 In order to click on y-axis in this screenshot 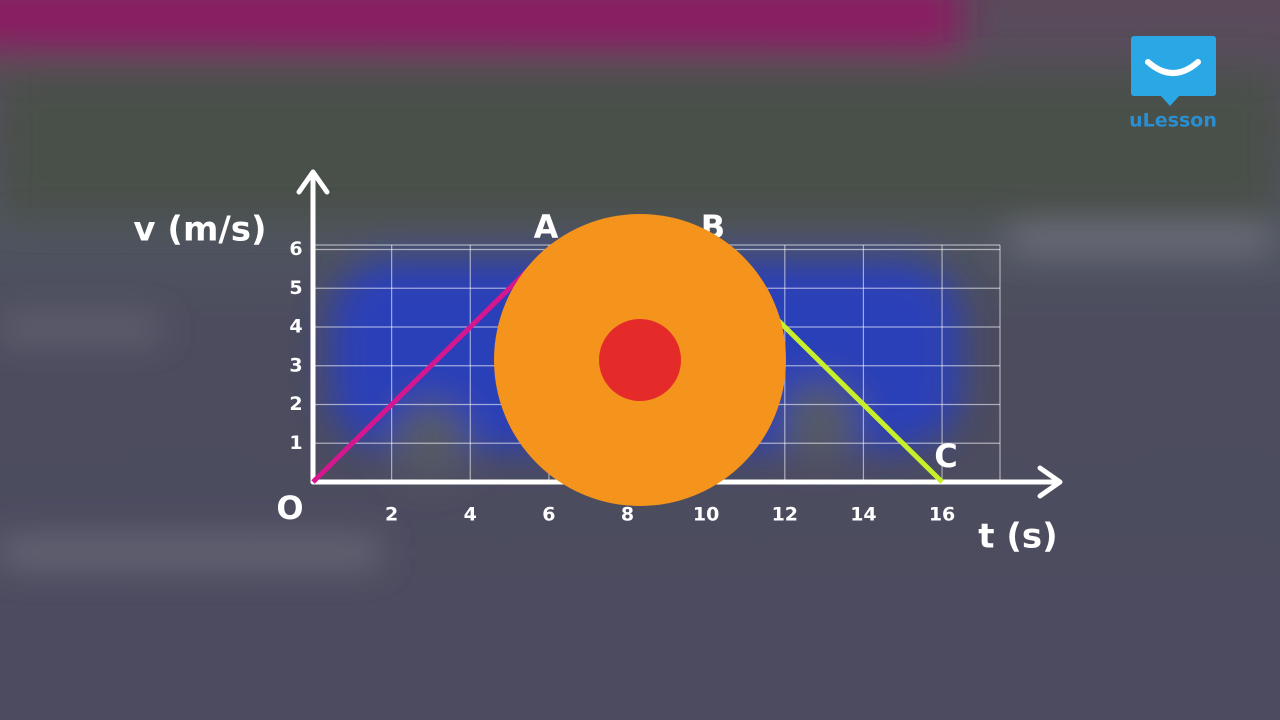, I will do `click(313, 327)`.